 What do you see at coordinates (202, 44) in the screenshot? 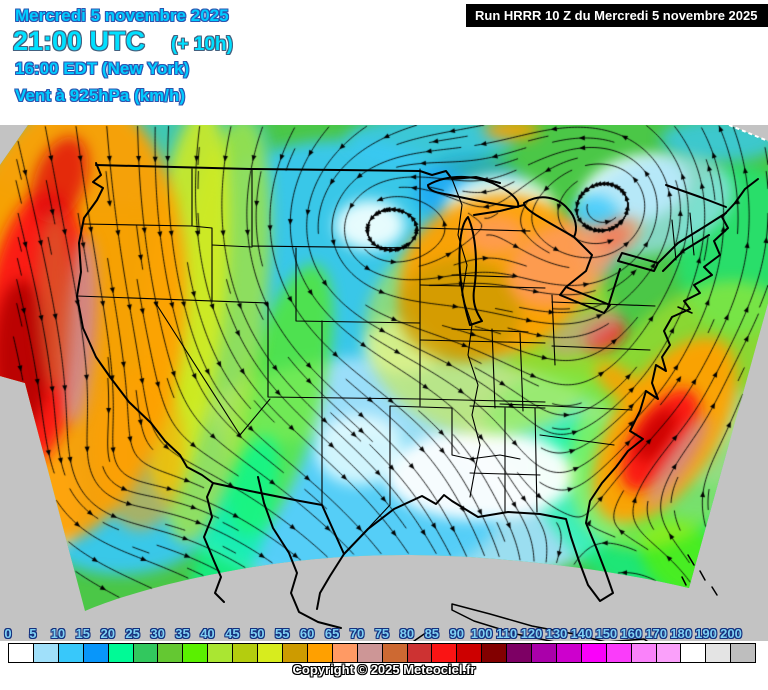
I see `forecast-offset: (+ 10h)` at bounding box center [202, 44].